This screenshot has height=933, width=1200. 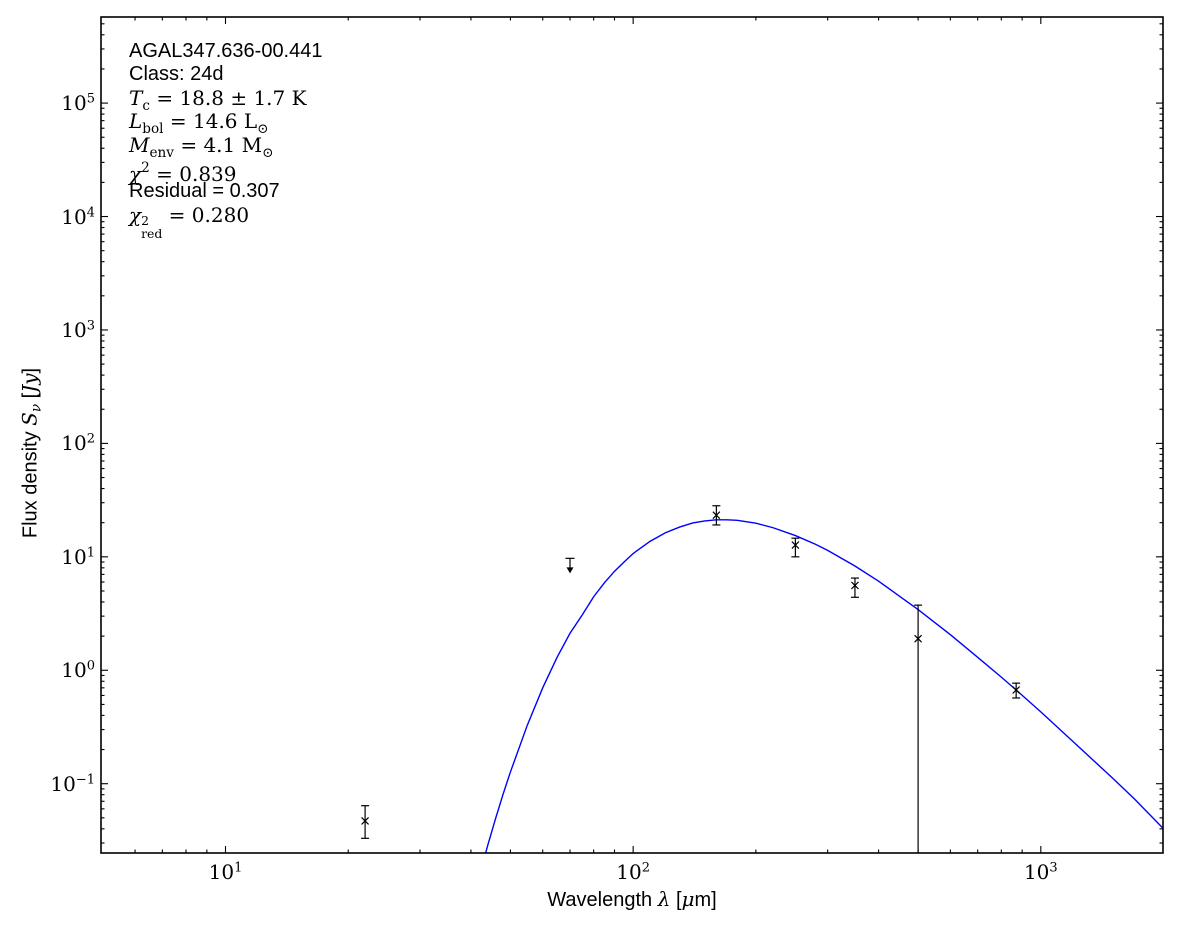 What do you see at coordinates (78, 329) in the screenshot?
I see `y-tick-label-10e3: 10³` at bounding box center [78, 329].